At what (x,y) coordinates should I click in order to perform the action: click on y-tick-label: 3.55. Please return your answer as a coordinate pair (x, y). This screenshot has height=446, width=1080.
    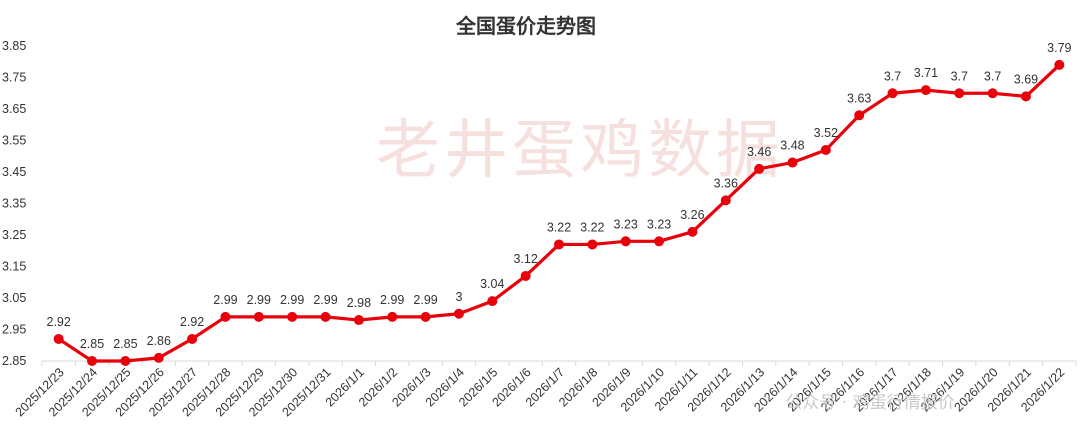
    Looking at the image, I should click on (14, 141).